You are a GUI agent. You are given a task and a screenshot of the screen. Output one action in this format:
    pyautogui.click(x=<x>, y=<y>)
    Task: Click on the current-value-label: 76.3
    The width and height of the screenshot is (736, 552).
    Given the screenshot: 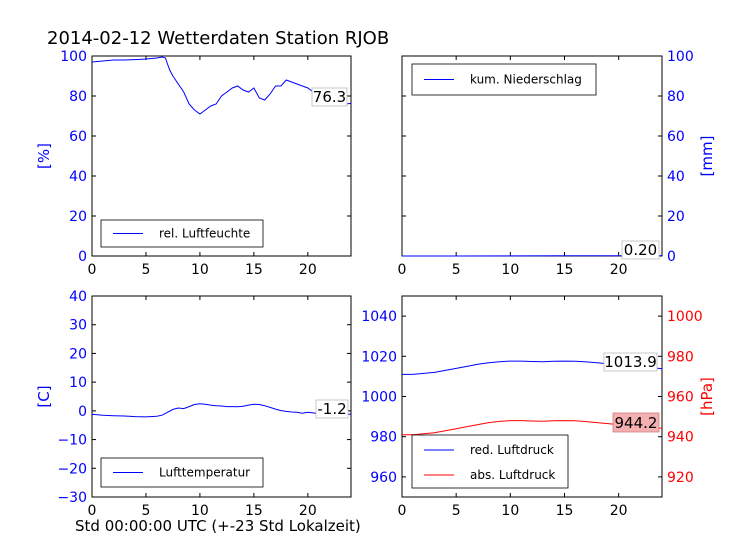 What is the action you would take?
    pyautogui.click(x=329, y=97)
    